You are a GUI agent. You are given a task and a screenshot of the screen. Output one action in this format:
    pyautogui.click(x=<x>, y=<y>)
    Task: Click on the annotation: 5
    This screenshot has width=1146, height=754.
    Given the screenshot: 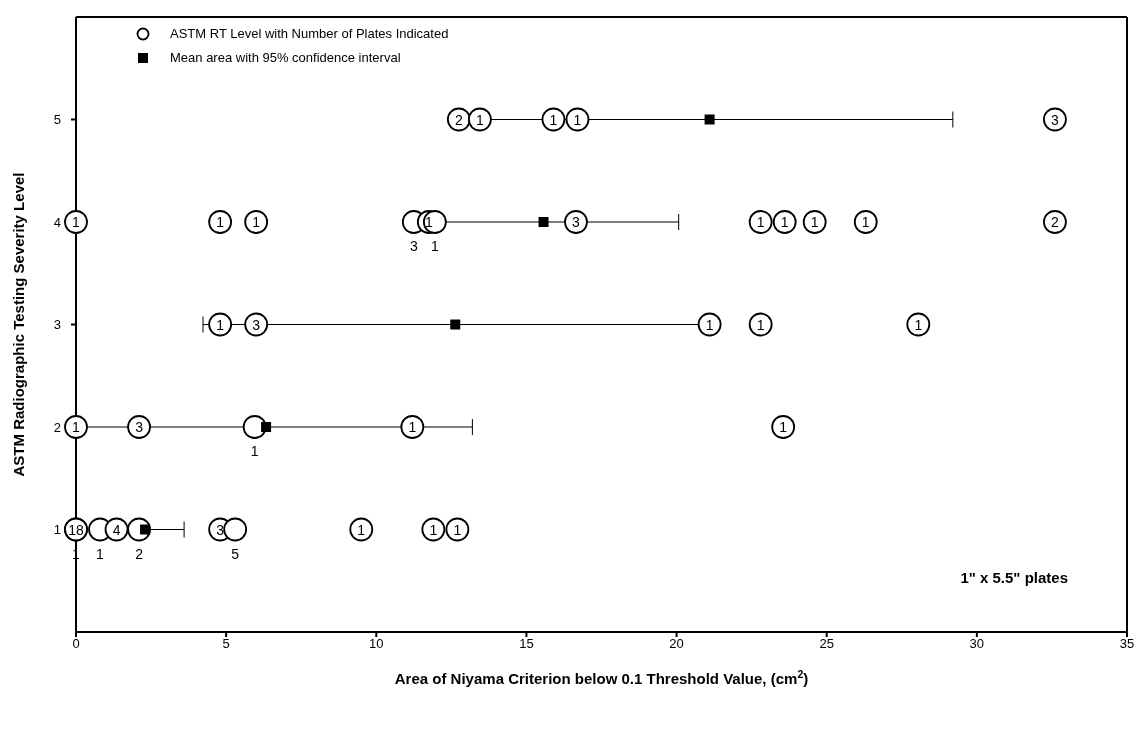 What is the action you would take?
    pyautogui.click(x=235, y=553)
    